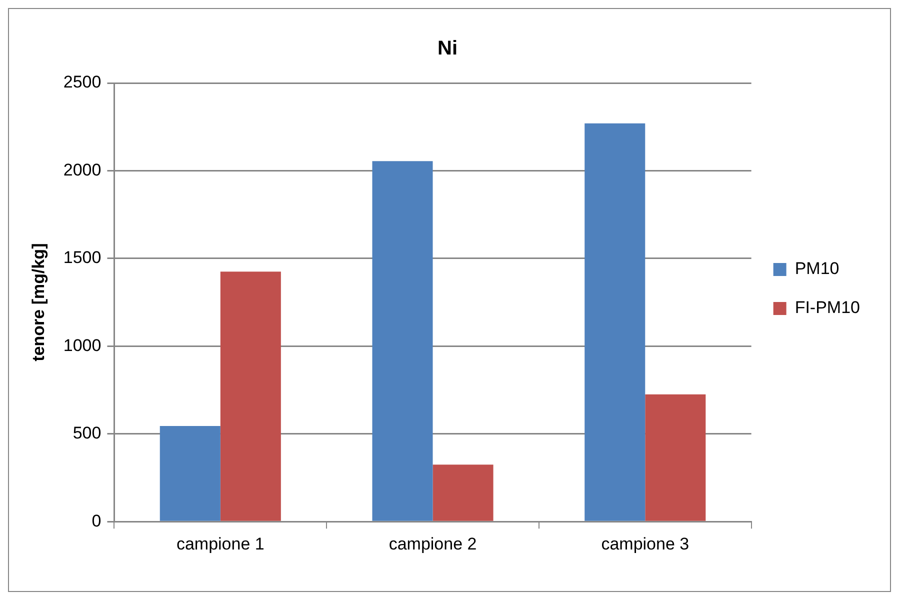 This screenshot has height=610, width=905. Describe the element at coordinates (432, 544) in the screenshot. I see `x-tick-label: campione 2` at that location.